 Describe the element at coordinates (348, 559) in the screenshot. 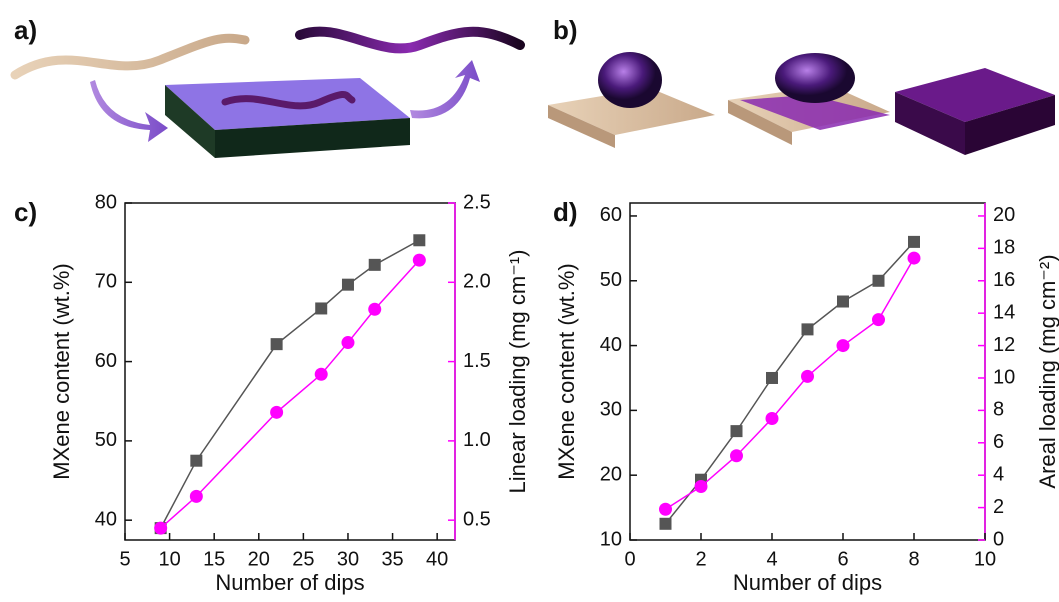

I see `x-tick-label: 30` at that location.